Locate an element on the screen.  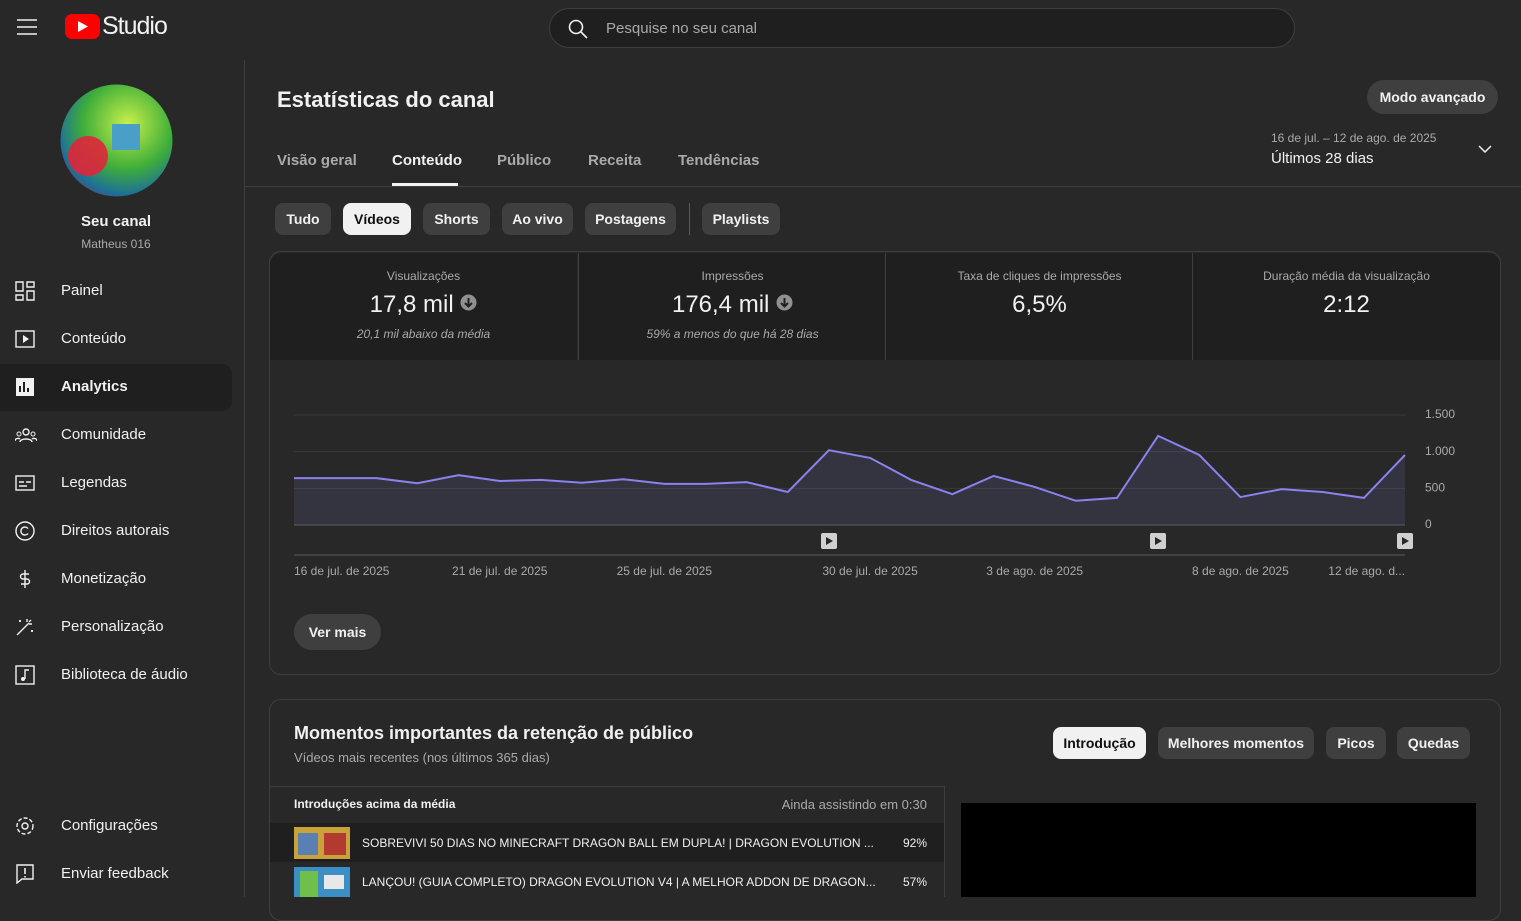
tab-underline is located at coordinates (425, 184).